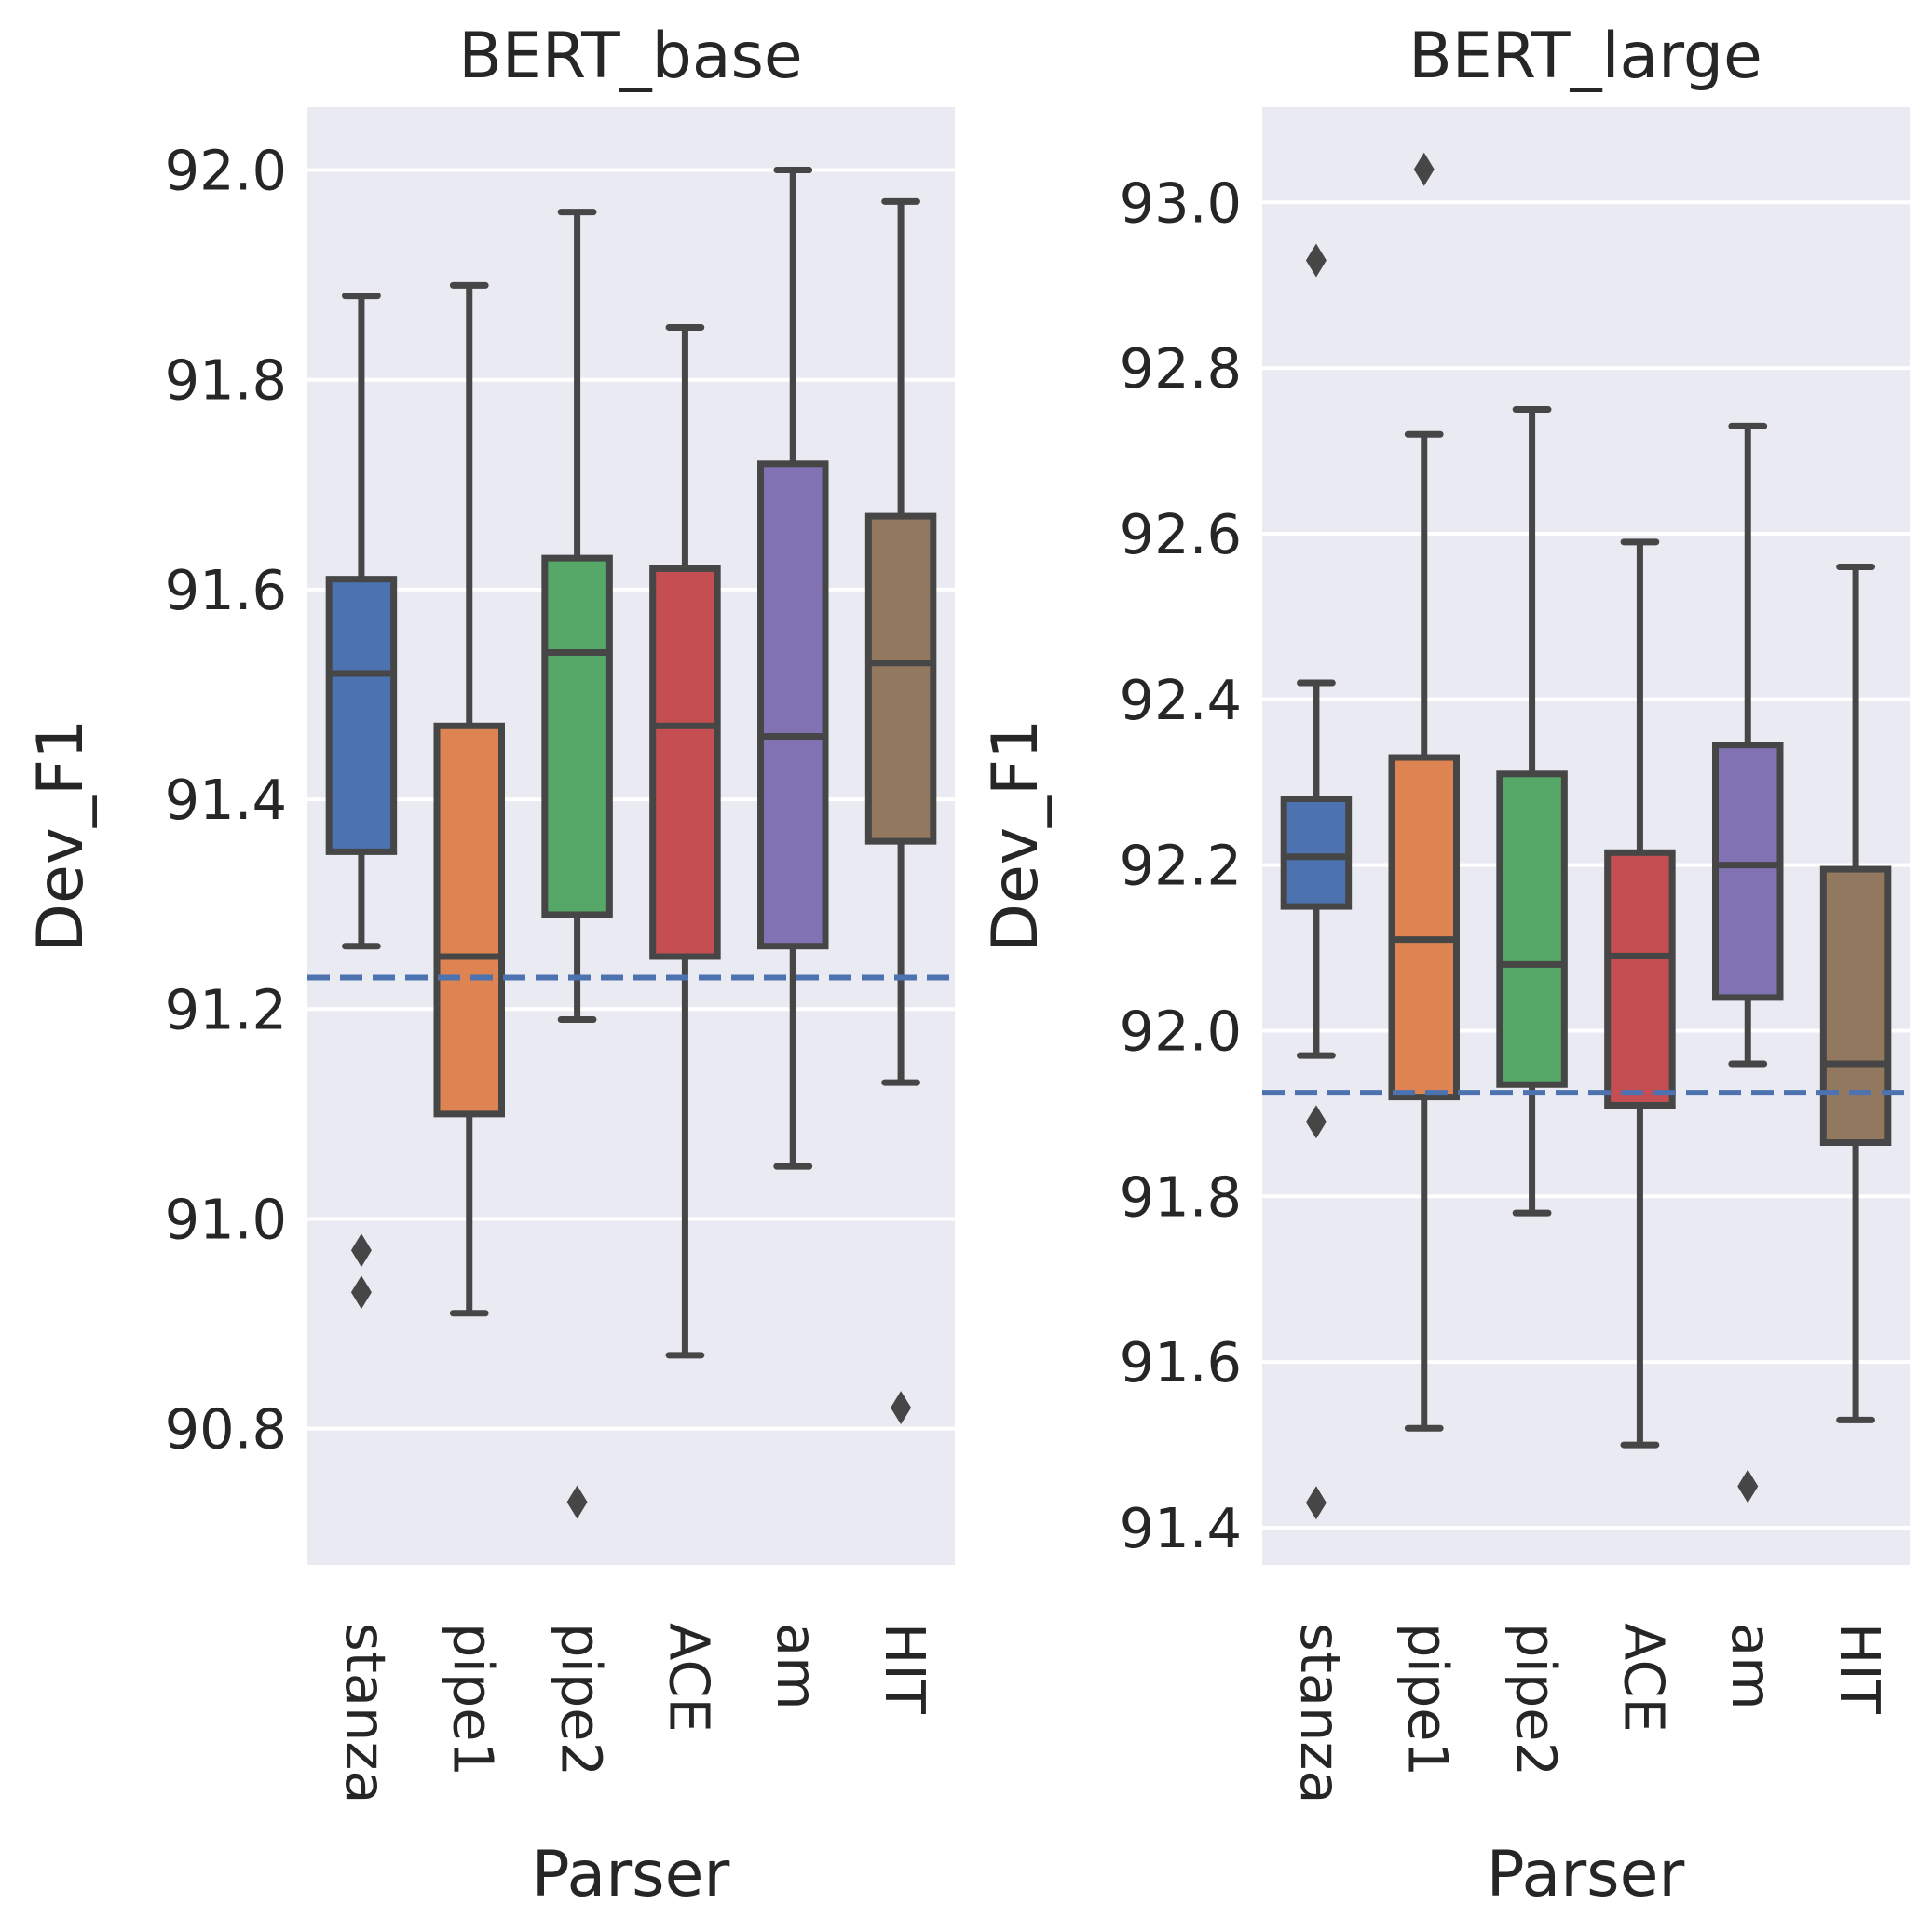 The image size is (1932, 1932). I want to click on y-tick-label: 92.4, so click(1181, 700).